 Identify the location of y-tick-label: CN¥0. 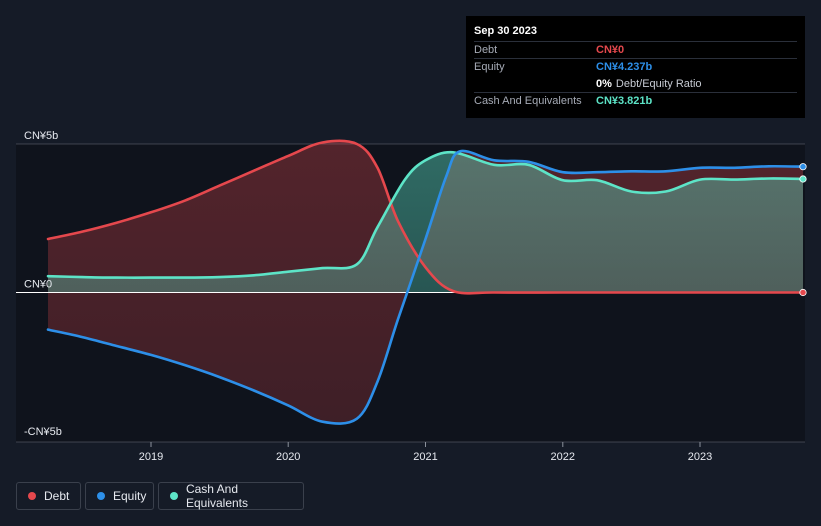
(38, 285).